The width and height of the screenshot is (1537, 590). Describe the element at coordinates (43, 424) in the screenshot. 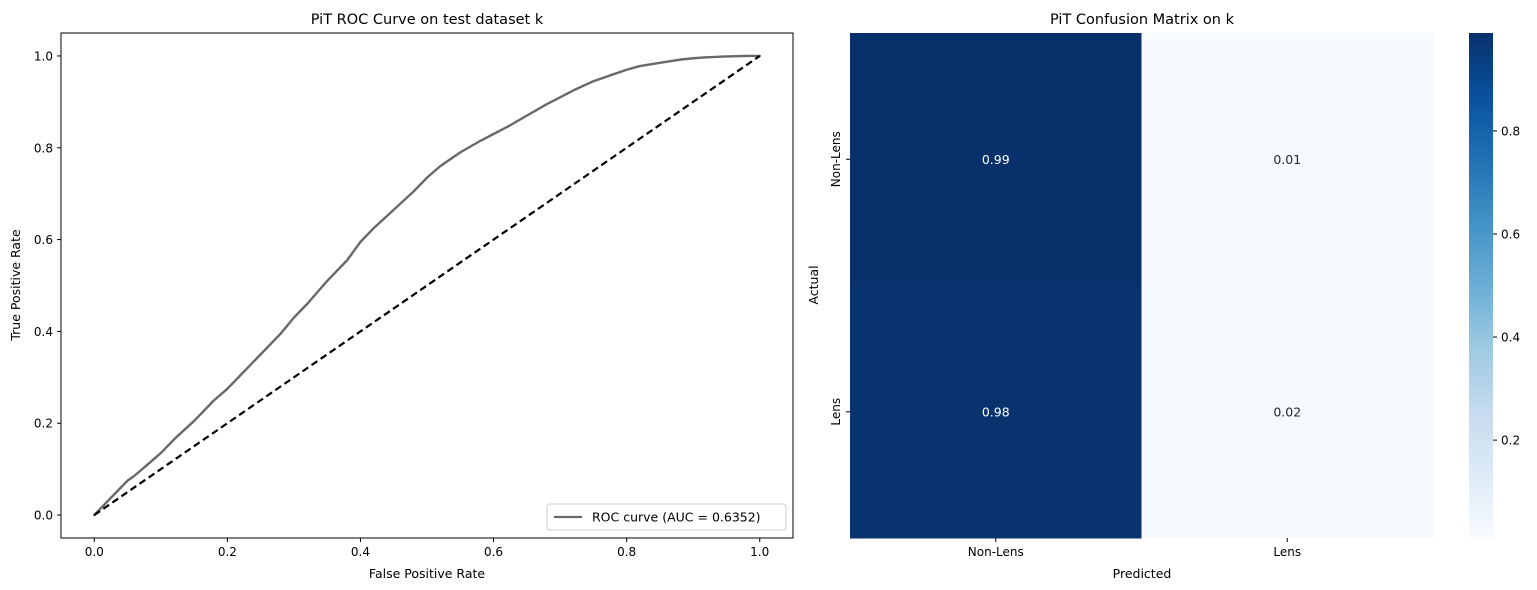

I see `roc-y-tick-label: 0.2` at that location.